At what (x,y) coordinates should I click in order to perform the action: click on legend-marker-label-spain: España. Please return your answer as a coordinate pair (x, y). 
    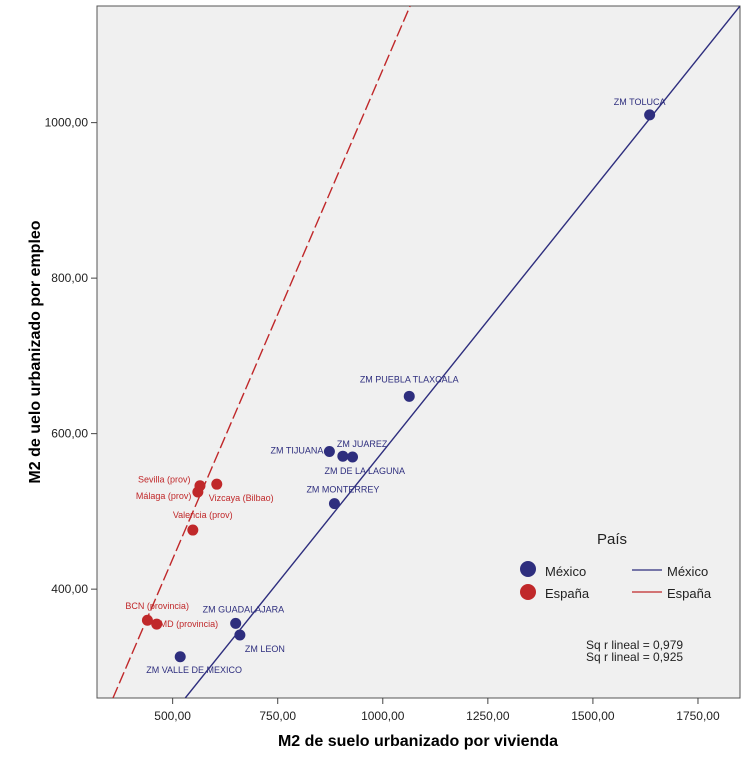
    Looking at the image, I should click on (567, 593).